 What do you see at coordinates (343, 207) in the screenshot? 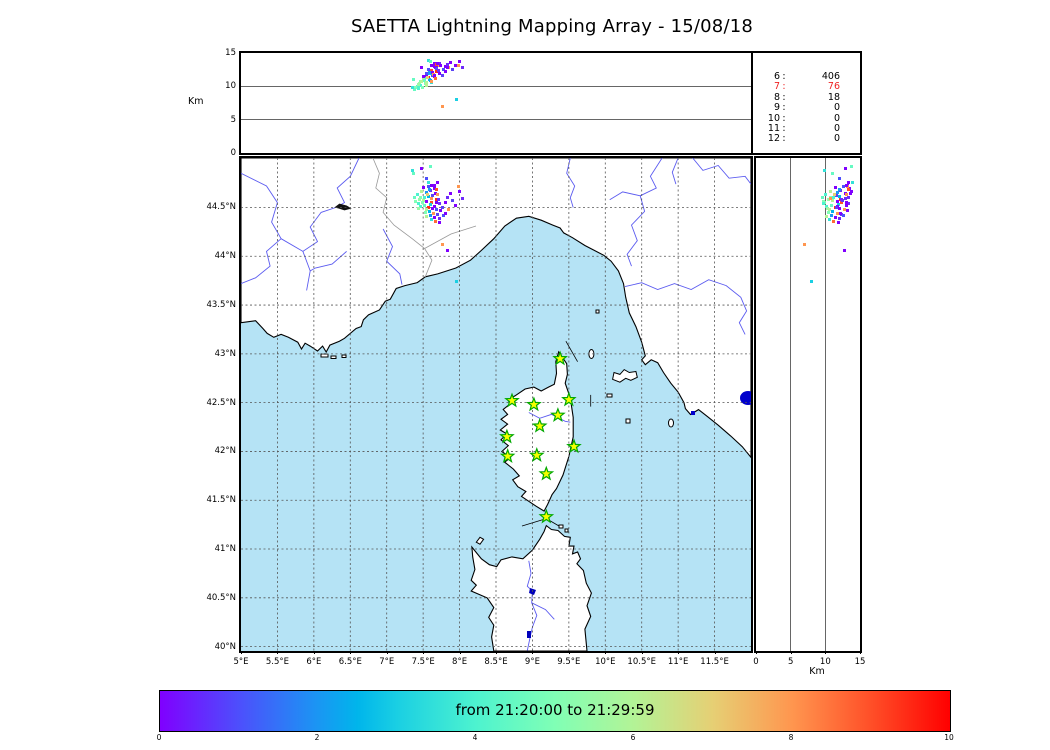
I see `lake-serre-poncon` at bounding box center [343, 207].